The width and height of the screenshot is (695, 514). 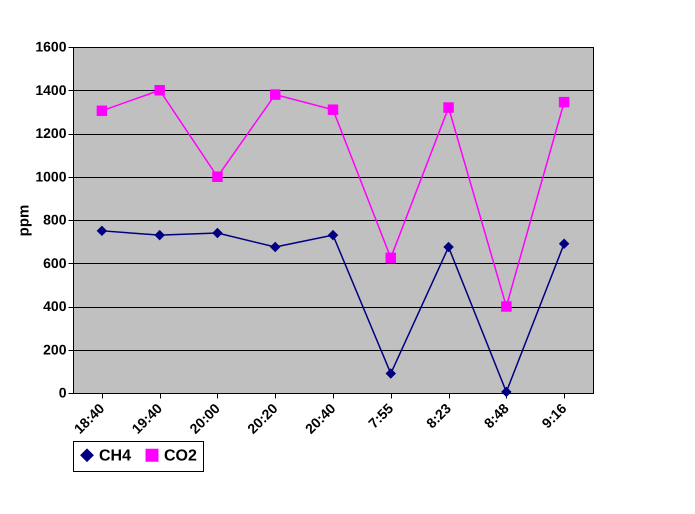 I want to click on y-tick-label: 0, so click(x=62, y=392).